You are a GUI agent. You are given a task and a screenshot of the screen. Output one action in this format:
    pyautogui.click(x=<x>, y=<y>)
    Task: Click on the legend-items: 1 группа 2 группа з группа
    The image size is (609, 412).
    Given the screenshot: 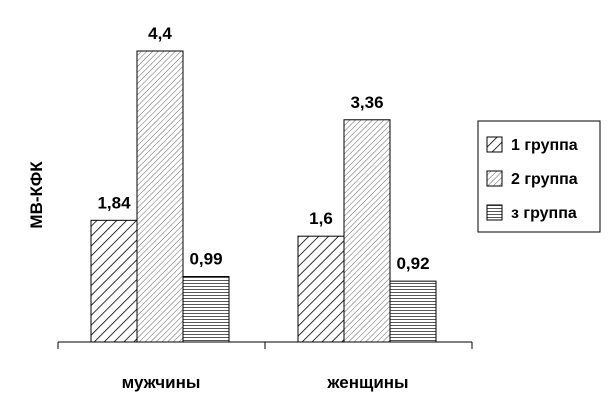 What is the action you would take?
    pyautogui.click(x=532, y=179)
    